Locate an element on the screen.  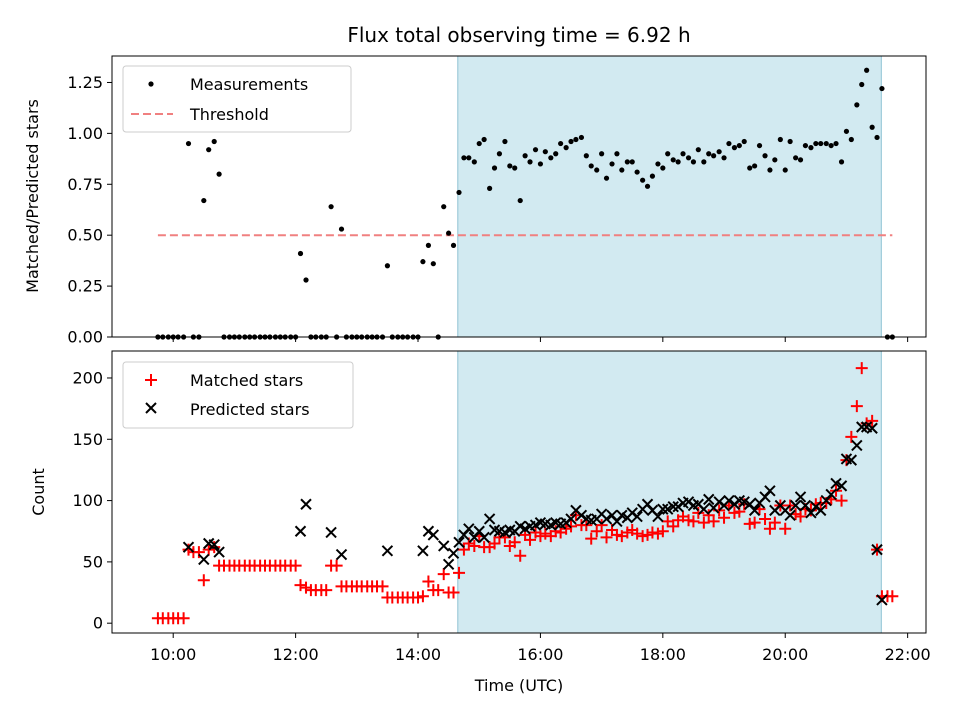
bottom-x-ticks: 10:00 12:00 14:00 16:00 18:00 20:00 22:00 is located at coordinates (540, 648).